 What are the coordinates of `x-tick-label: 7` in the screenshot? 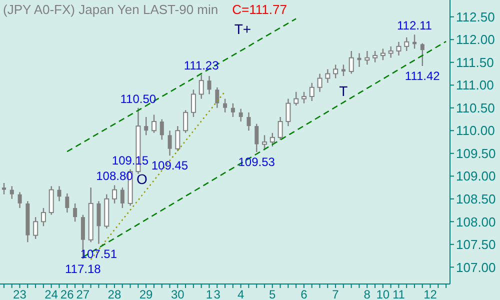 It's located at (336, 294).